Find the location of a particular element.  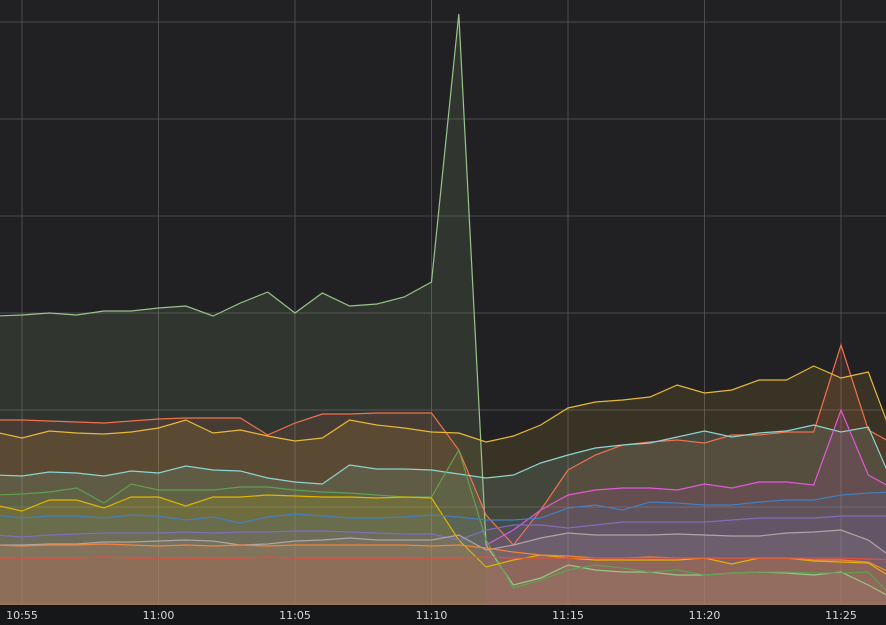

x-tick-label: 11:15 is located at coordinates (568, 615).